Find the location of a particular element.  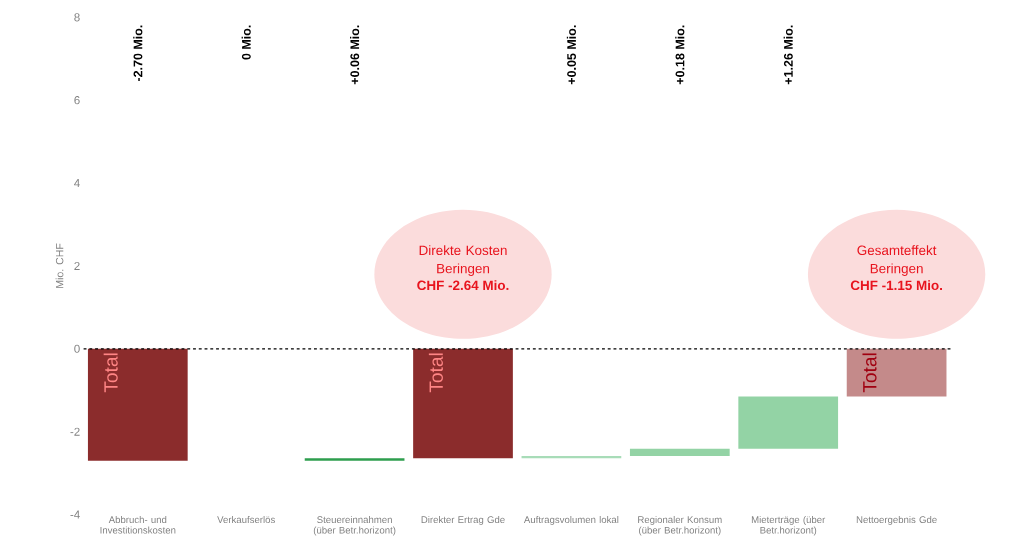

annotation: Gesamteffekt Beringen is located at coordinates (897, 260).